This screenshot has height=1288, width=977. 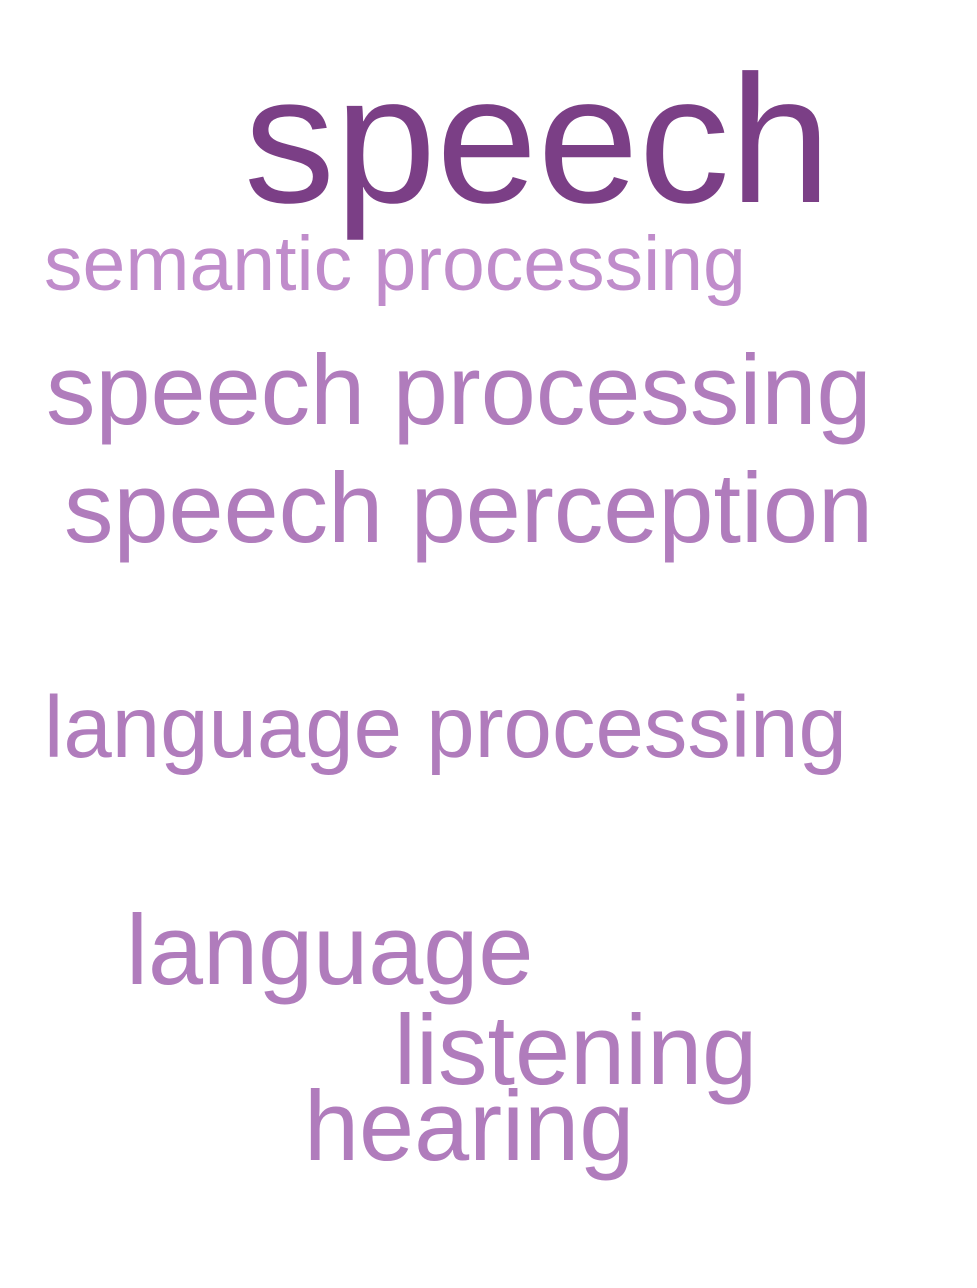 What do you see at coordinates (537, 139) in the screenshot?
I see `word-speech: speech` at bounding box center [537, 139].